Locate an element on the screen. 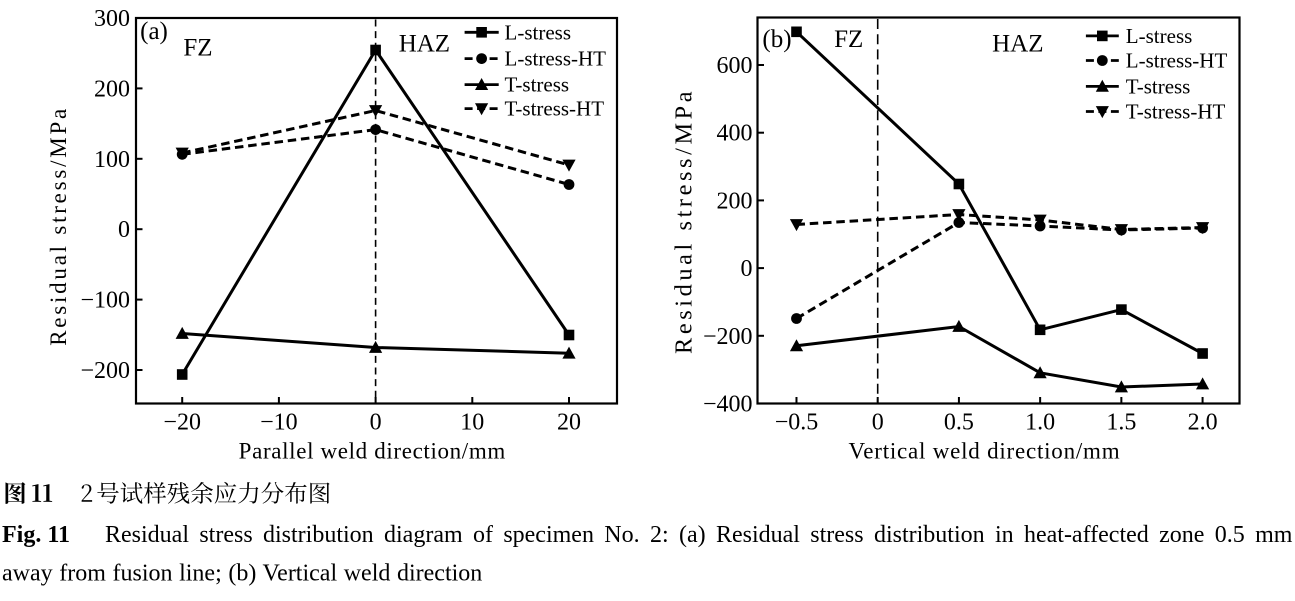 This screenshot has width=1295, height=601. svg-text: 1.0 is located at coordinates (1040, 423).